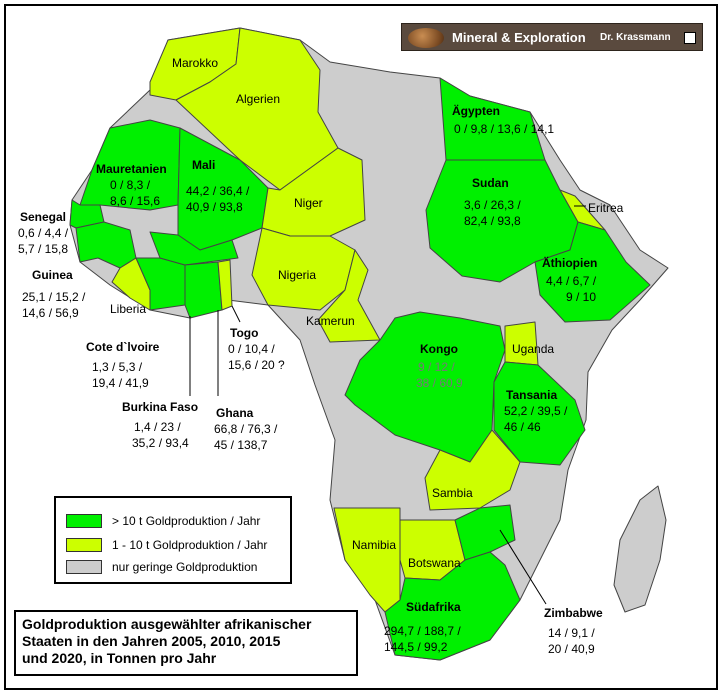 The image size is (726, 697). Describe the element at coordinates (214, 207) in the screenshot. I see `values-mali-2: 40,9 / 93,8` at that location.